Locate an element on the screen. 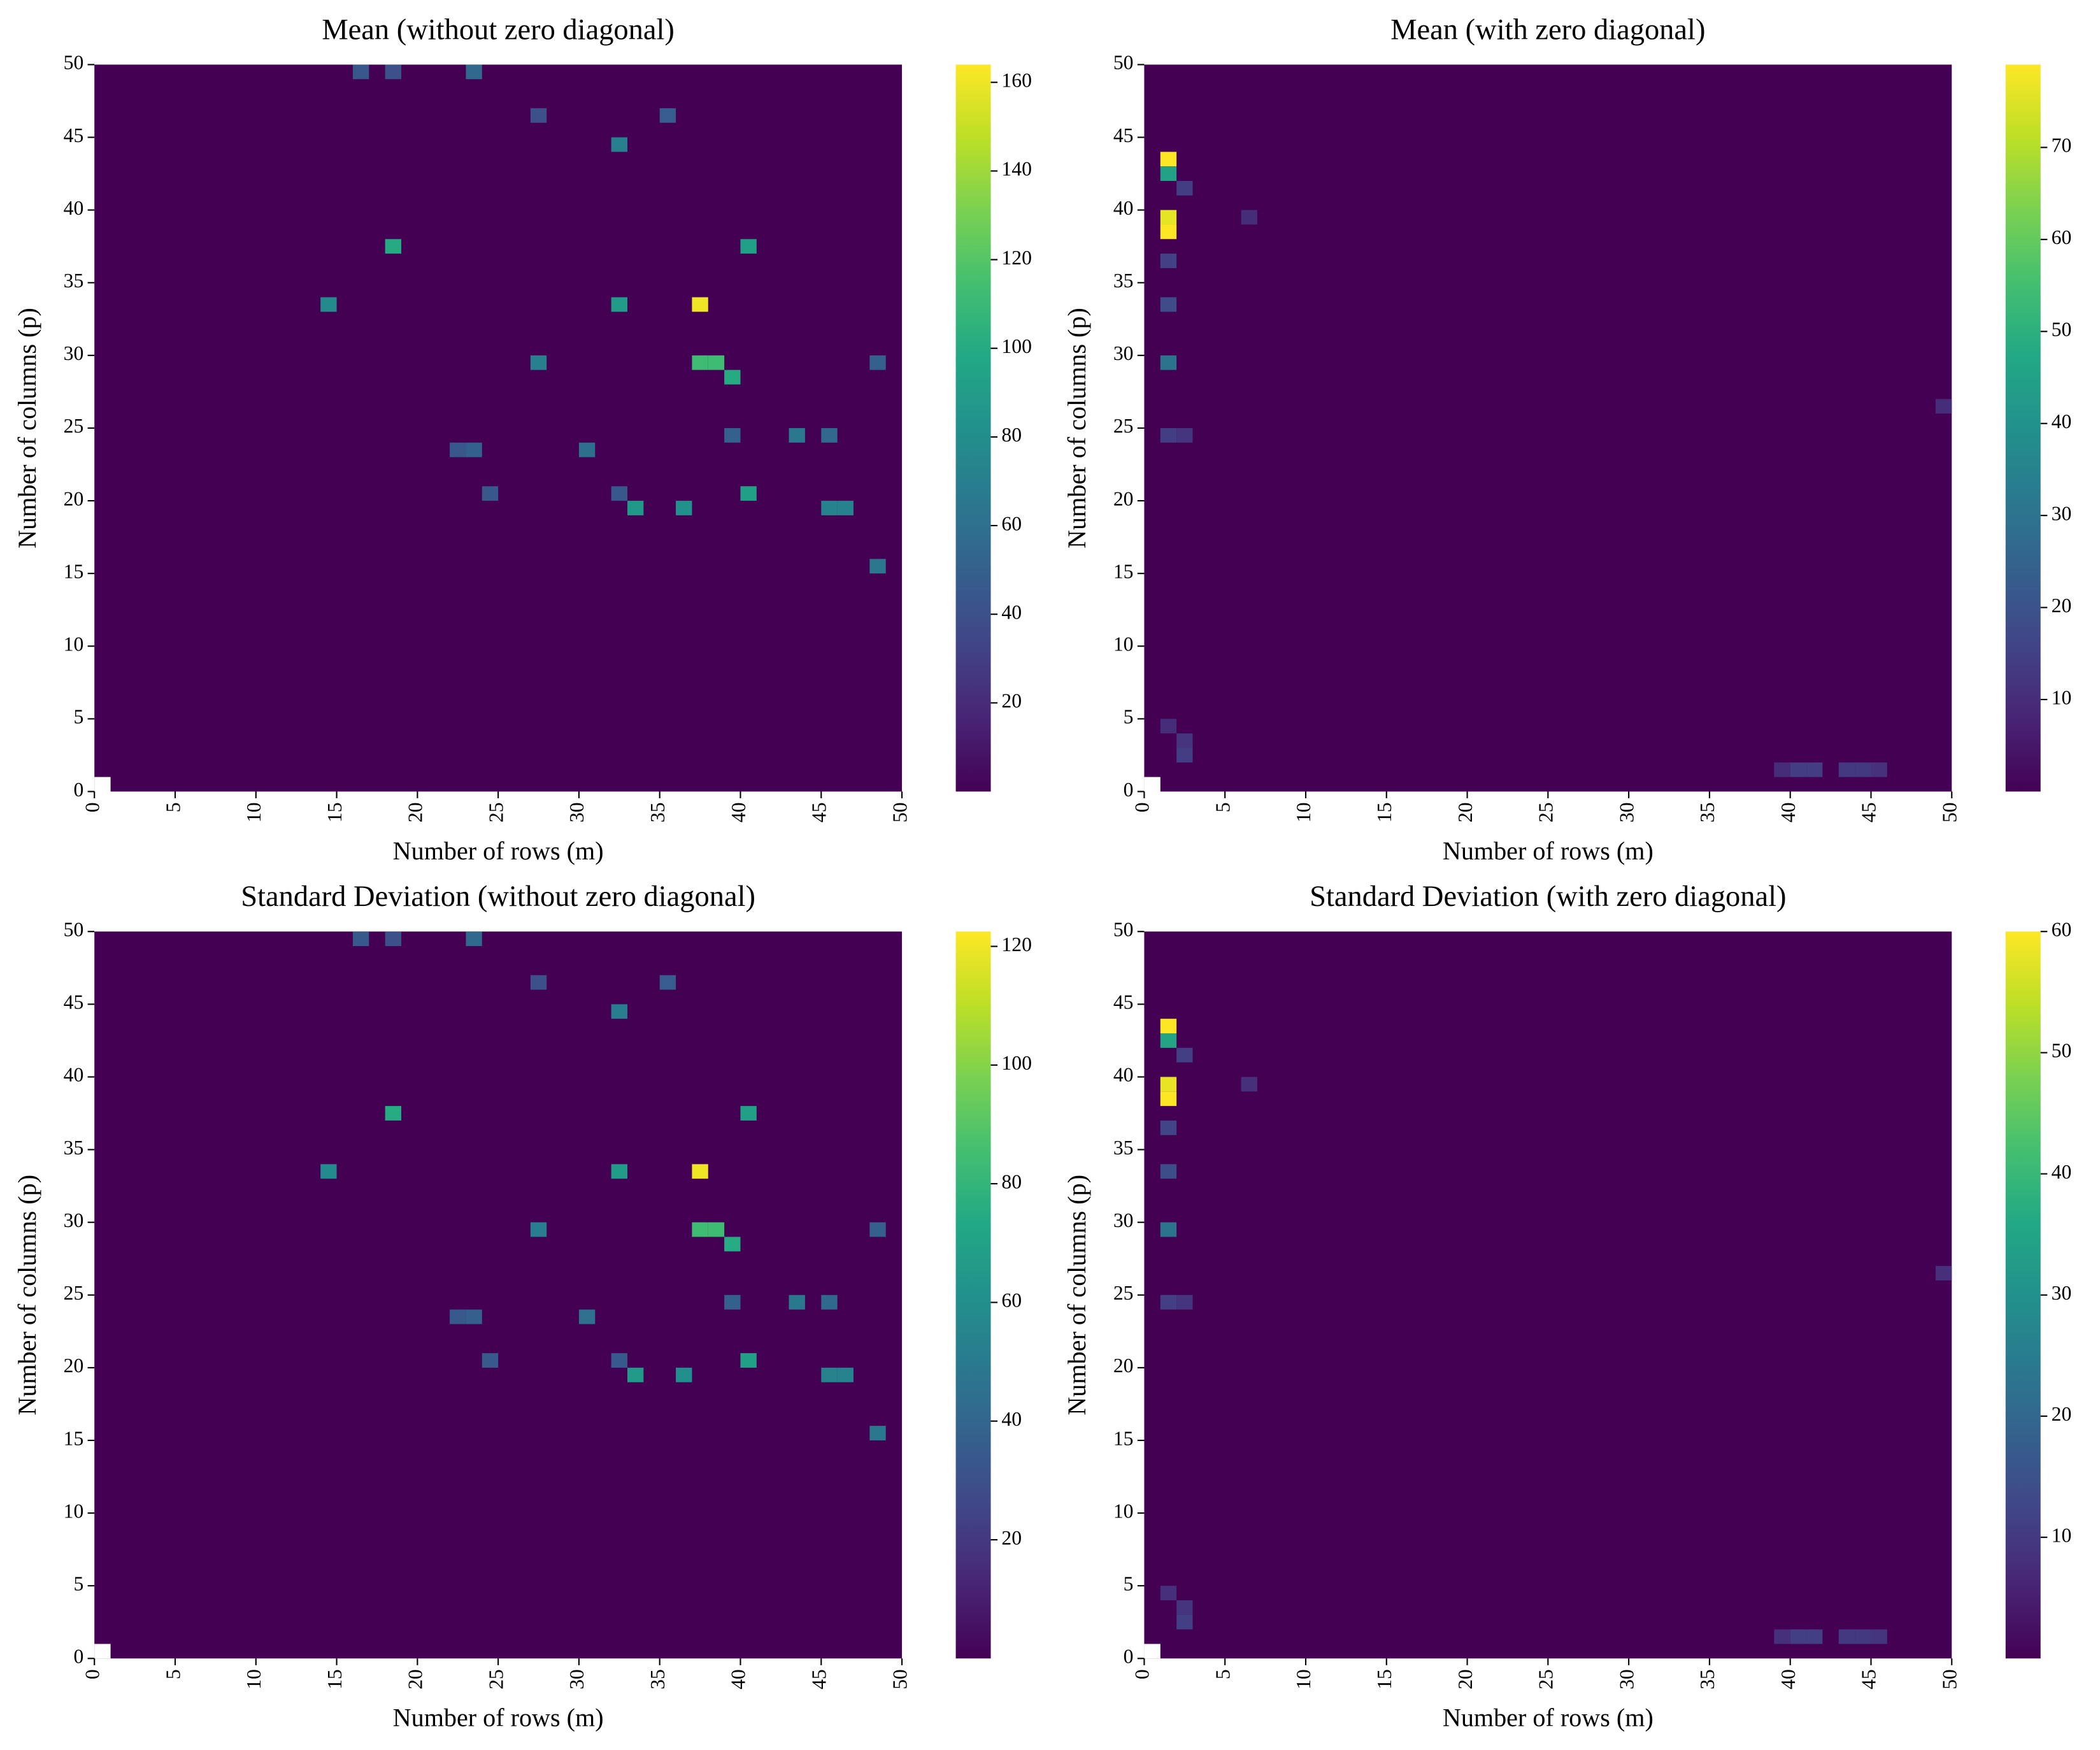  colorbar-tick-label: 140 is located at coordinates (1016, 169).